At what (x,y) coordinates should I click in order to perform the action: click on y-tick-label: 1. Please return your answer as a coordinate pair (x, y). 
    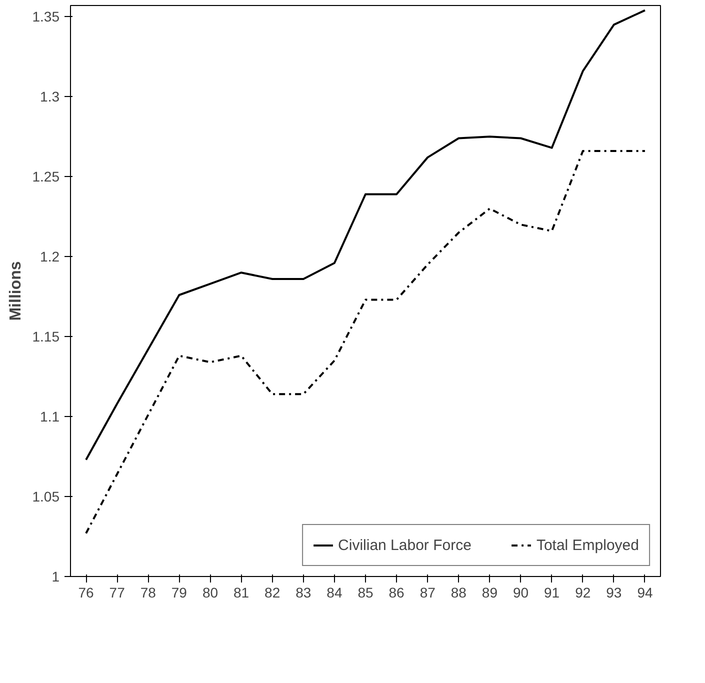
    Looking at the image, I should click on (56, 576).